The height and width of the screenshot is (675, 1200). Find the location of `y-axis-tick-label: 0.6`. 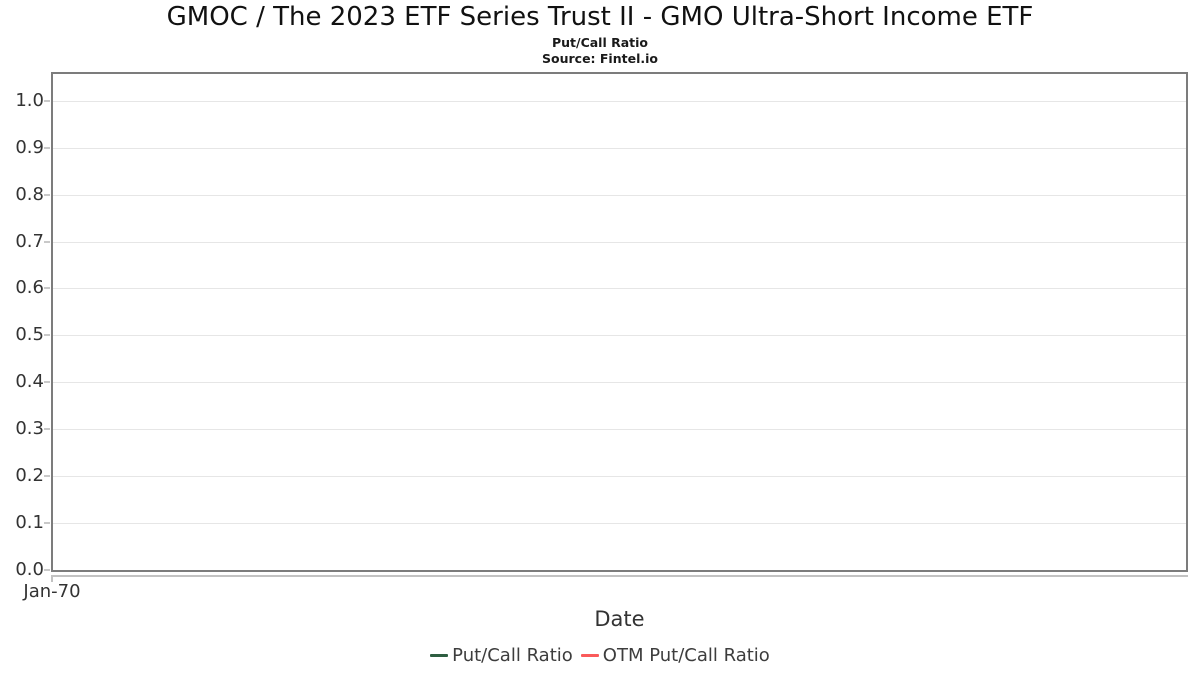

y-axis-tick-label: 0.6 is located at coordinates (29, 288).